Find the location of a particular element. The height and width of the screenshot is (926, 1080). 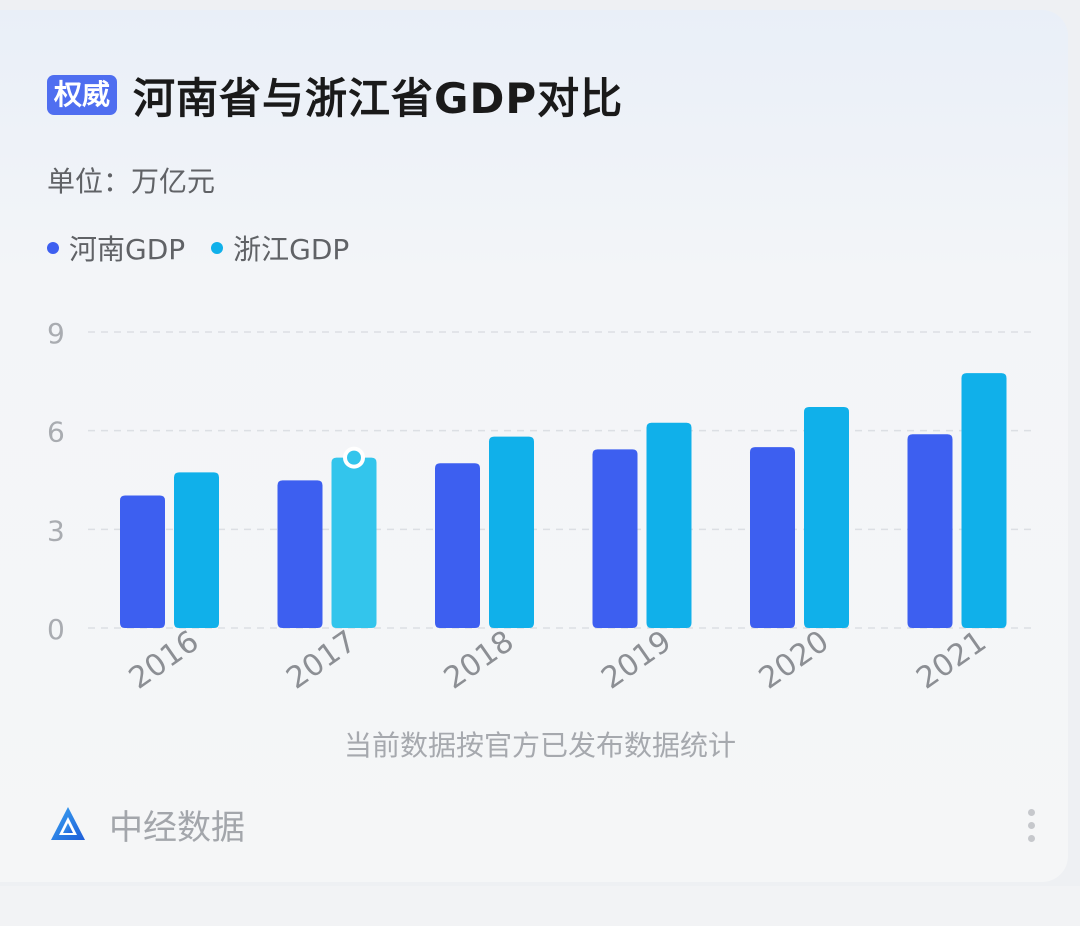

bar-henan-2021 is located at coordinates (930, 531).